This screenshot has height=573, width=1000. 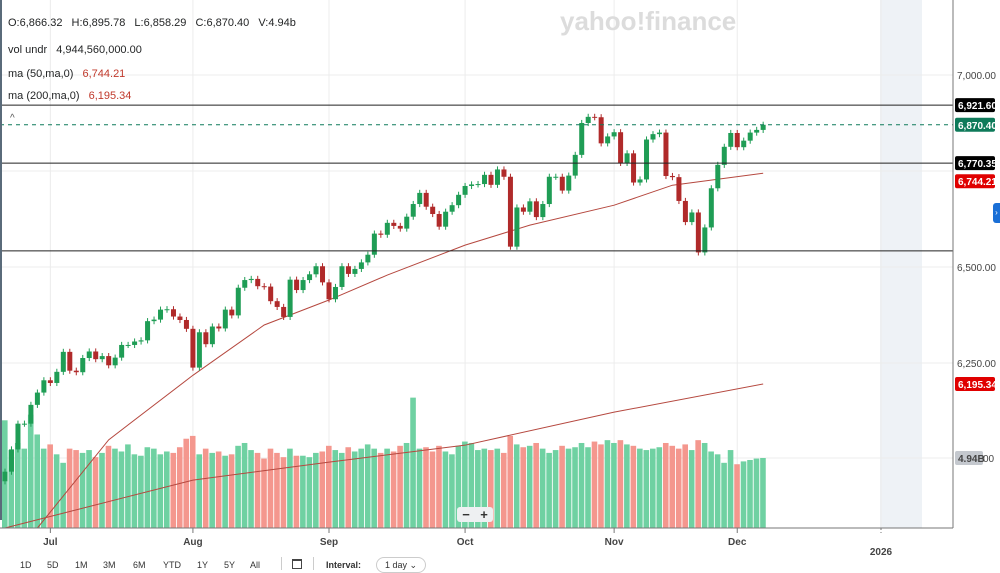 What do you see at coordinates (881, 552) in the screenshot?
I see `x-tick-label: 2026` at bounding box center [881, 552].